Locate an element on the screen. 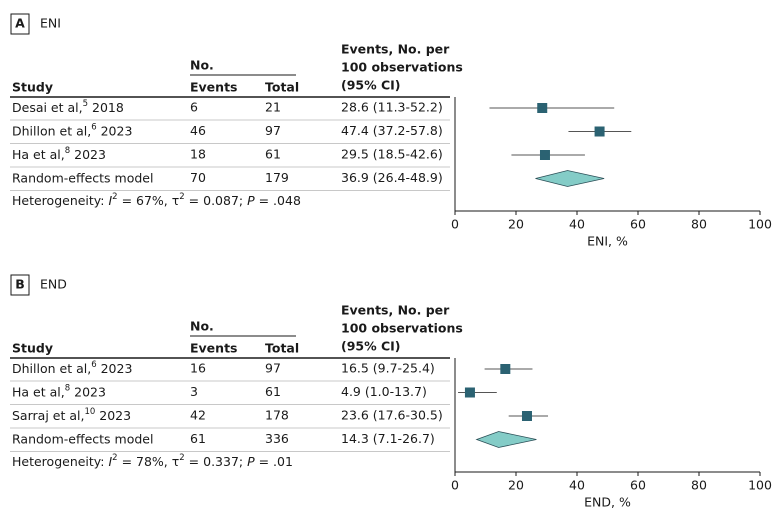  estimate-cell: 14.3 (7.1-26.7) is located at coordinates (388, 438).